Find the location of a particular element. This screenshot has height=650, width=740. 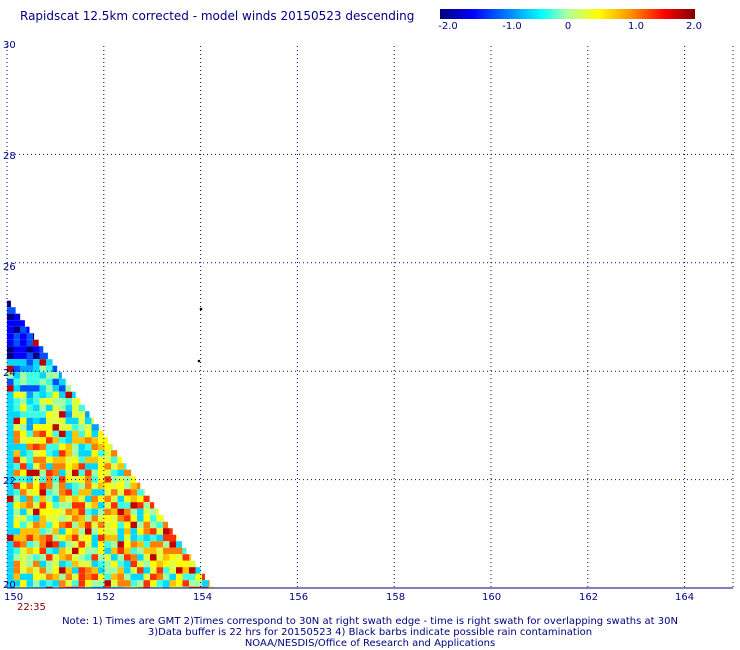

lon-tick-label: 158 is located at coordinates (396, 597).